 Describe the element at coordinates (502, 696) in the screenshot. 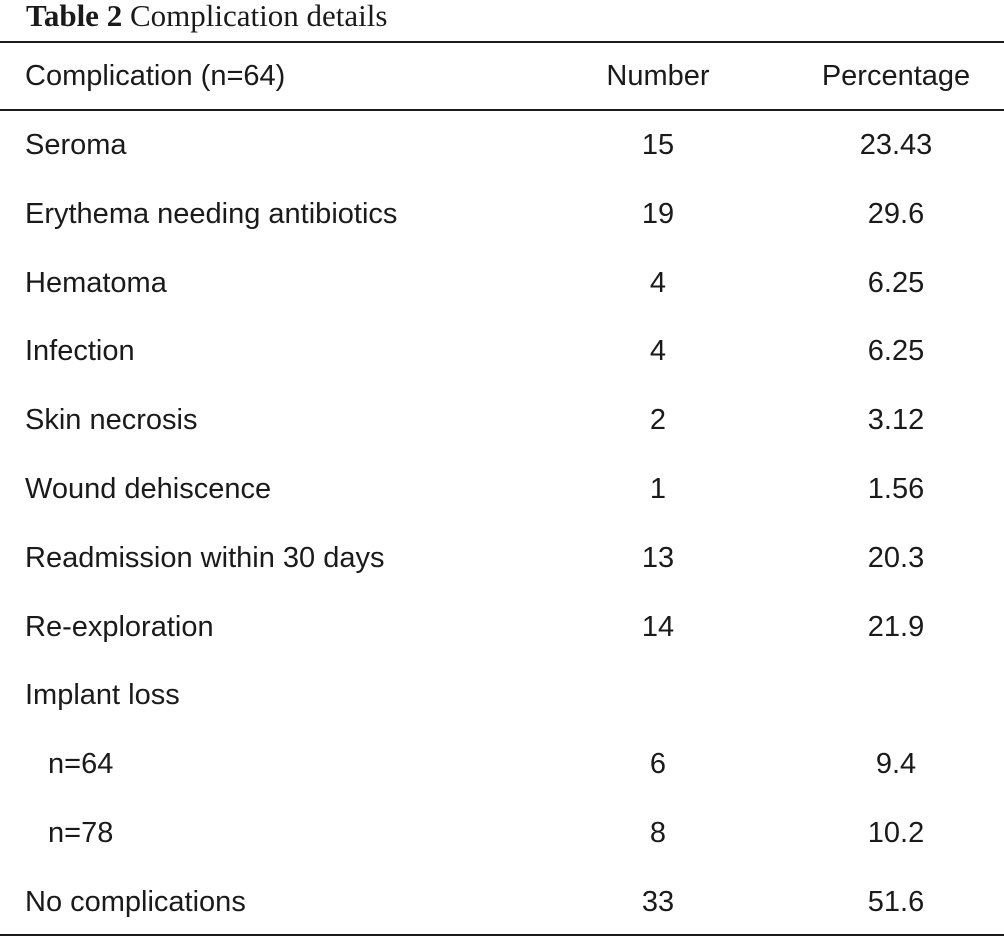

I see `table-row-group-header: Implant loss` at that location.